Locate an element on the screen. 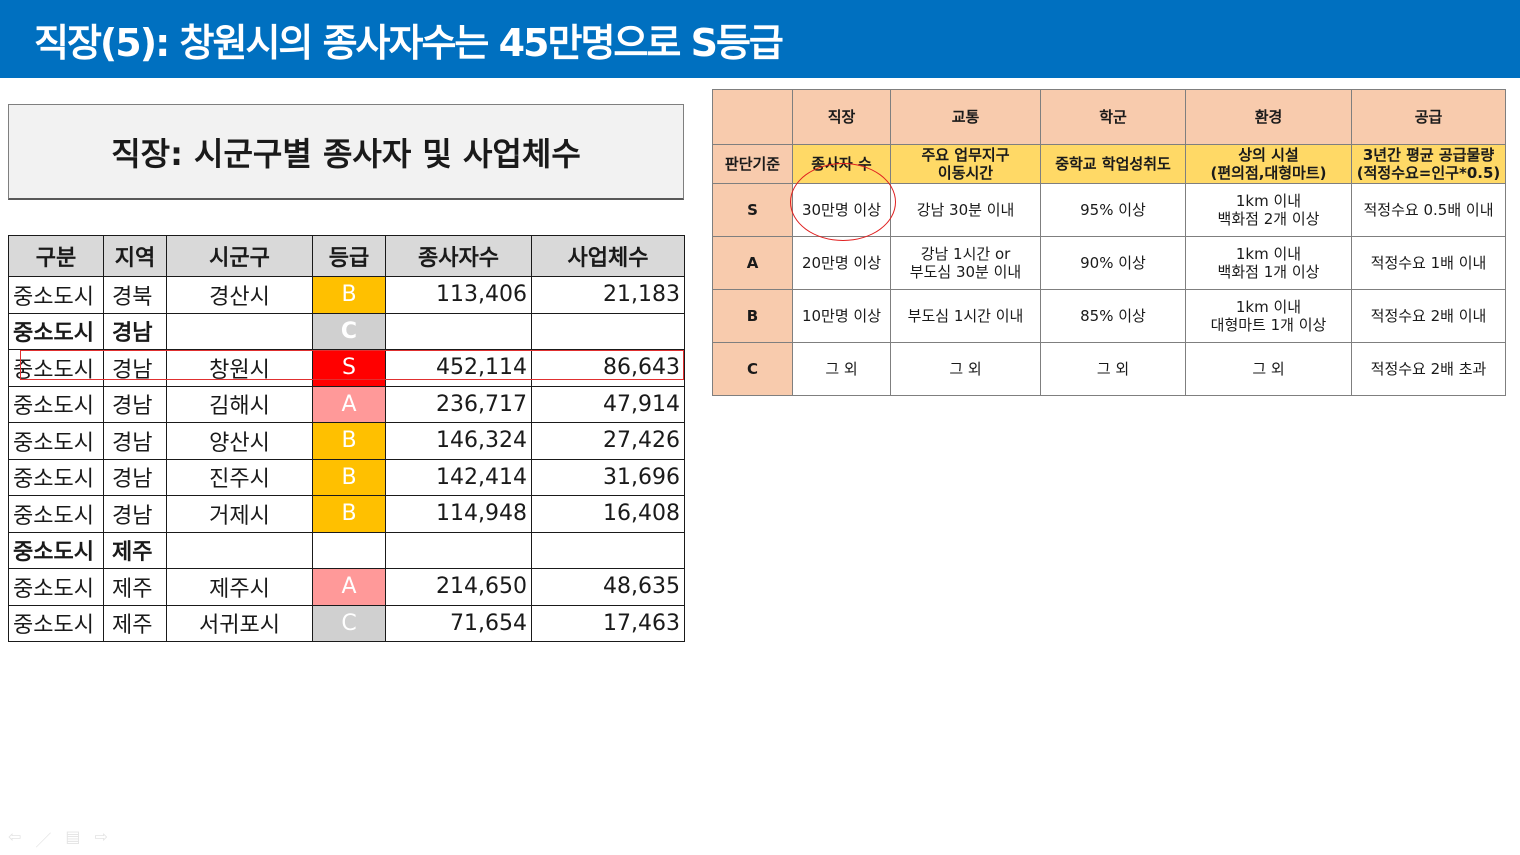 Image resolution: width=1520 pixels, height=855 pixels. header-bar: 직장(5): 창원시의 종사자수는 45만명으로 S등급 is located at coordinates (760, 39).